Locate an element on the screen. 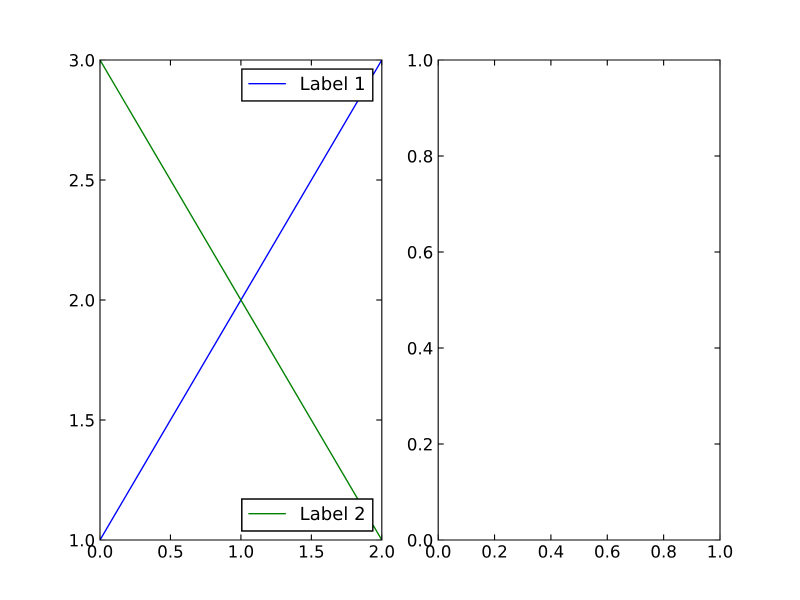 The image size is (800, 600). y-tick-label: 2.5 is located at coordinates (82, 180).